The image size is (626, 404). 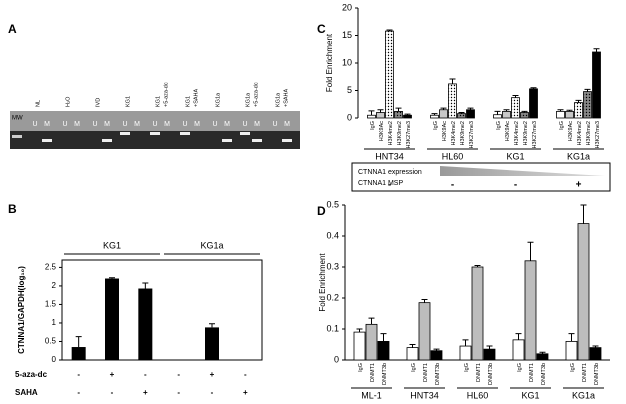 I want to click on group-label: KG1a, so click(x=583, y=395).